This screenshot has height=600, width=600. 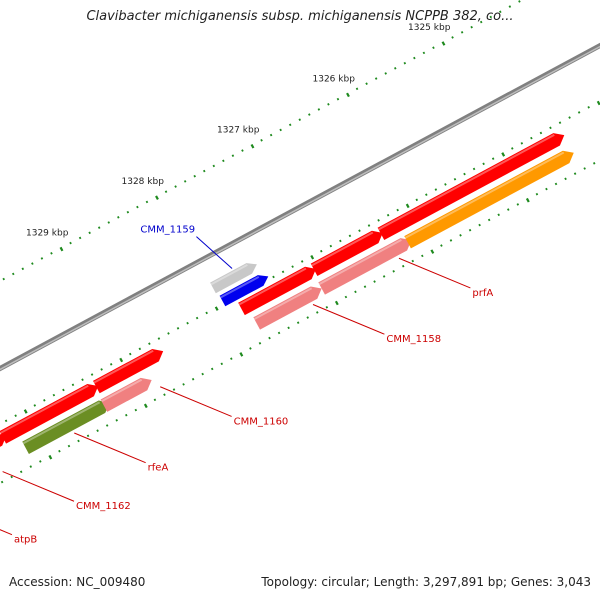 What do you see at coordinates (25, 540) in the screenshot?
I see `gene-label: atpB` at bounding box center [25, 540].